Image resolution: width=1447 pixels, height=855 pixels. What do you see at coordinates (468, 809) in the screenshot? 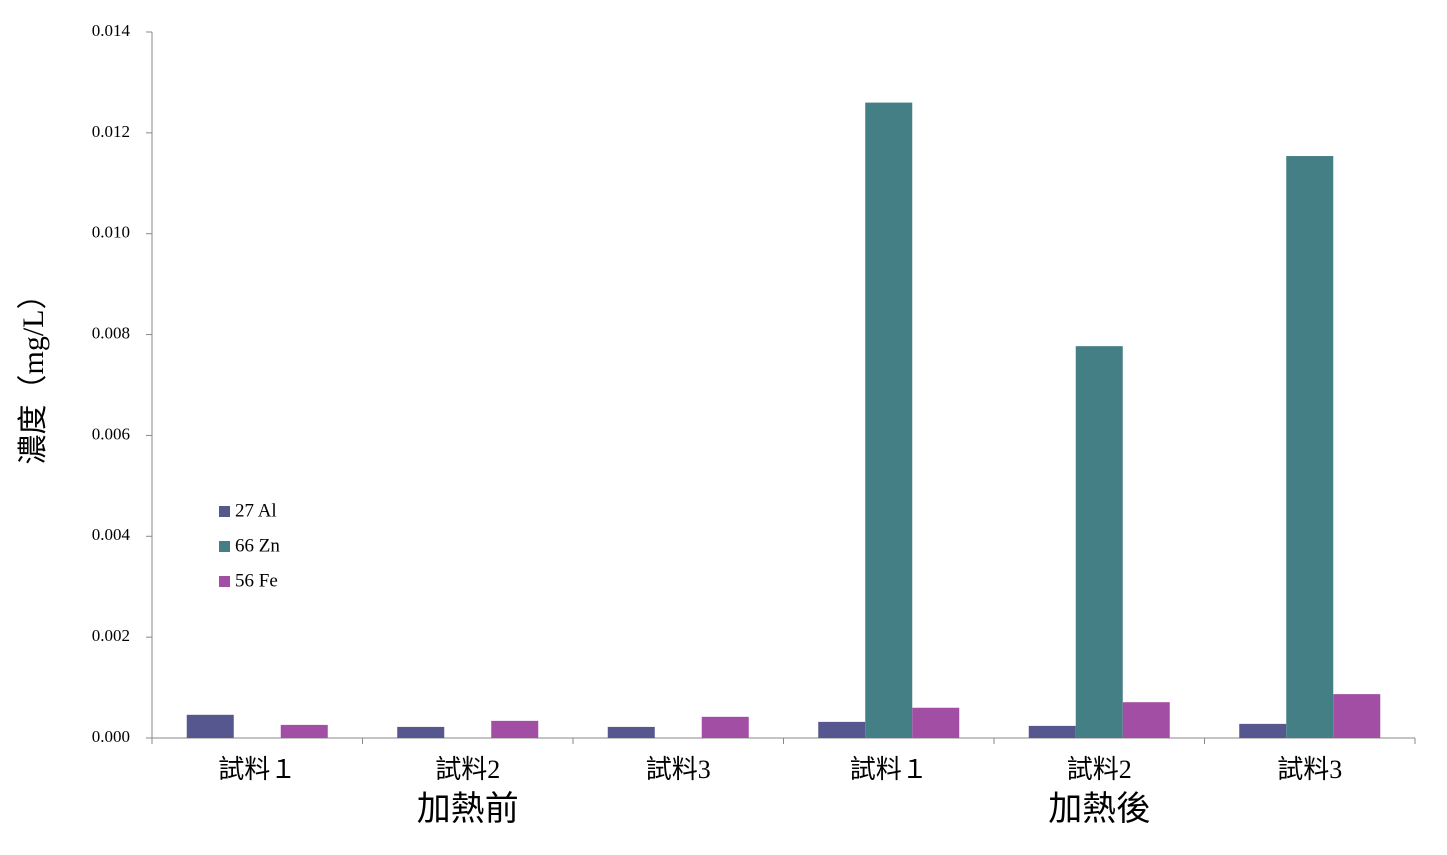
I see `group-label: 加熱前` at bounding box center [468, 809].